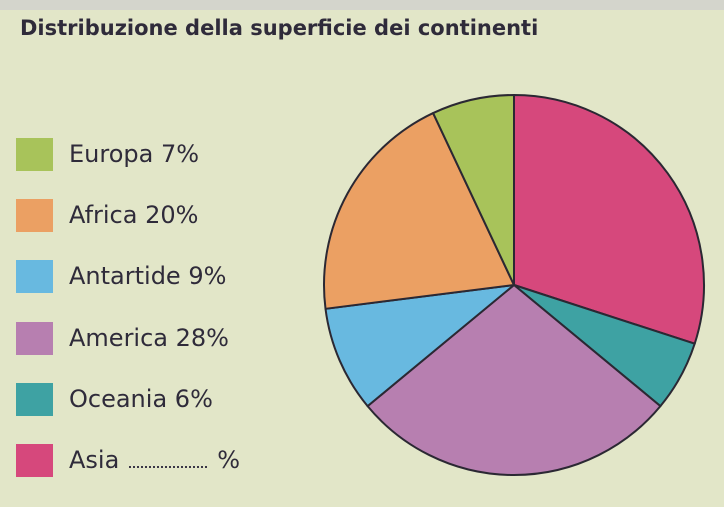 This screenshot has height=507, width=724. Describe the element at coordinates (34, 338) in the screenshot. I see `legend-swatch-america` at that location.